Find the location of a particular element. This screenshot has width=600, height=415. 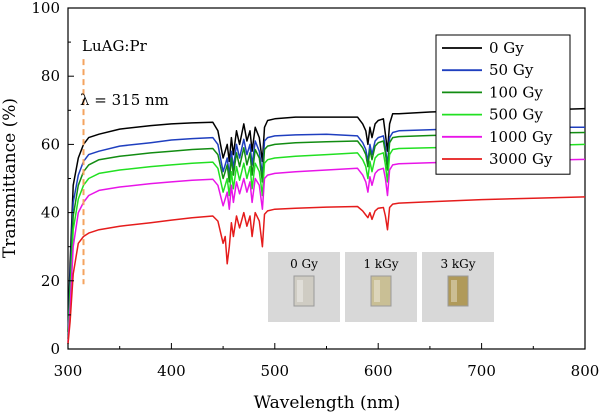

inset-photo-1: 1 kGy is located at coordinates (381, 287).